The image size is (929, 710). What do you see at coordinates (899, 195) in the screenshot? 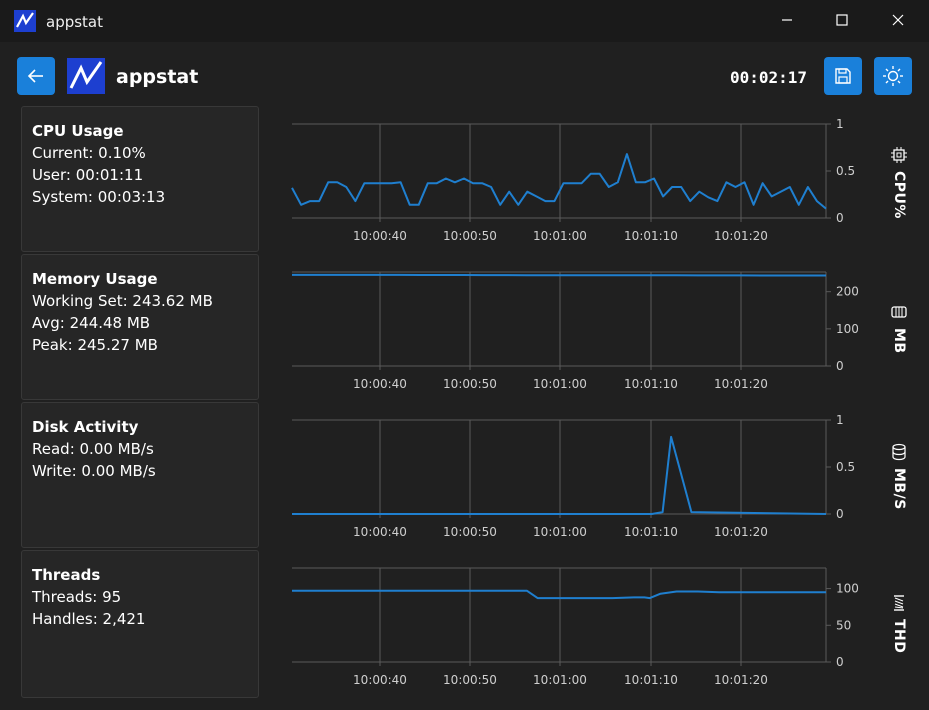
I see `cpu-axis-text: CPU%` at bounding box center [899, 195].